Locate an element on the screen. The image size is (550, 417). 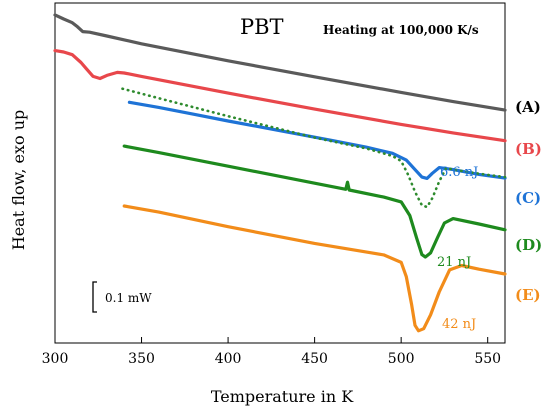
series-label-d: (D) is located at coordinates (528, 245).